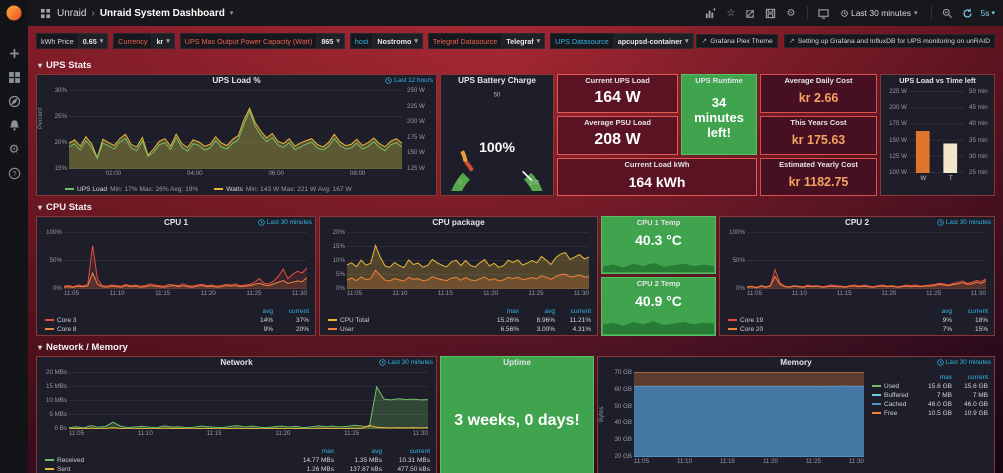 Image resolution: width=1003 pixels, height=473 pixels. What do you see at coordinates (968, 13) in the screenshot?
I see `refresh-icon` at bounding box center [968, 13].